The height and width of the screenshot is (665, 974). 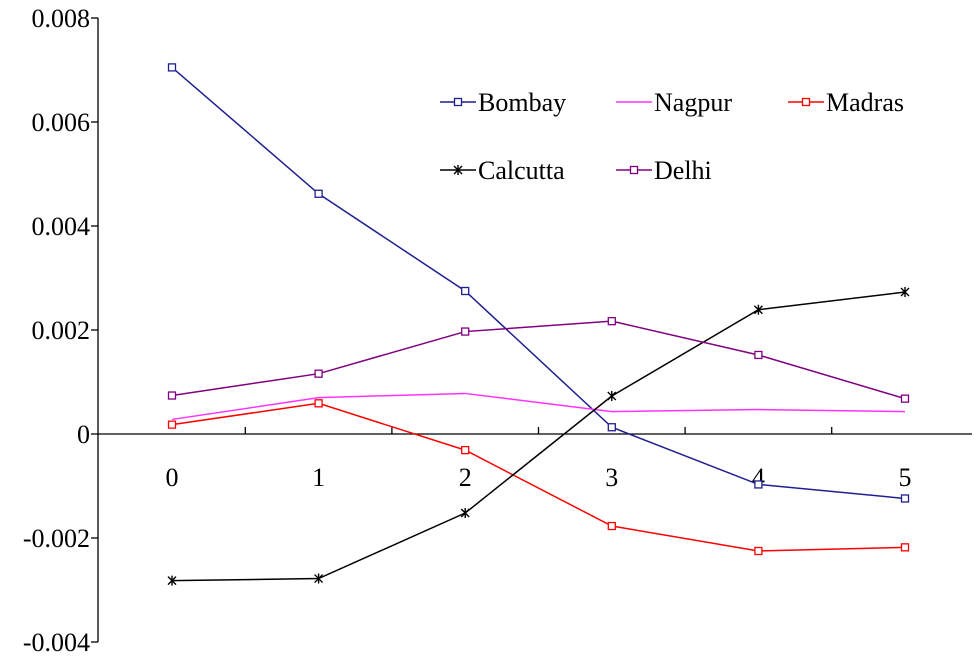 I want to click on y-tick-label: -0.004, so click(x=56, y=642).